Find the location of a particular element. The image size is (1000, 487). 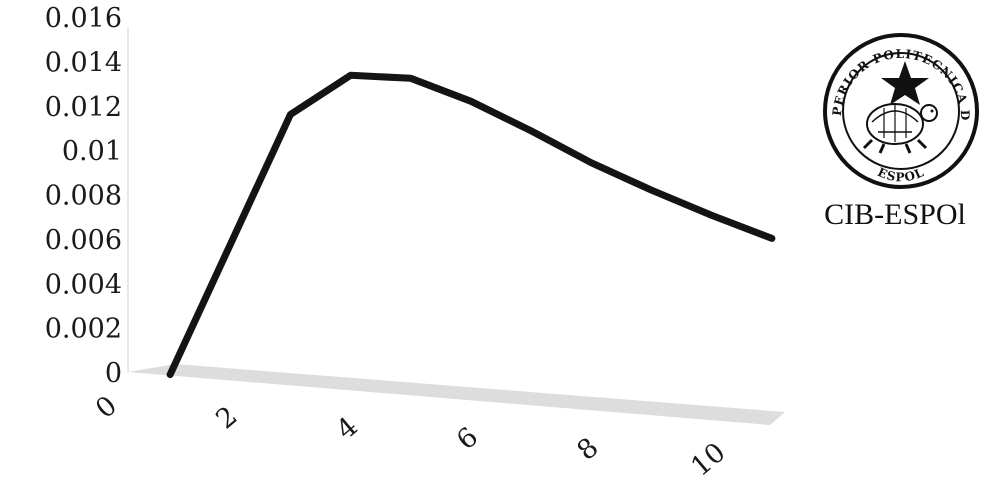

x-tick-label: 10 is located at coordinates (708, 460).